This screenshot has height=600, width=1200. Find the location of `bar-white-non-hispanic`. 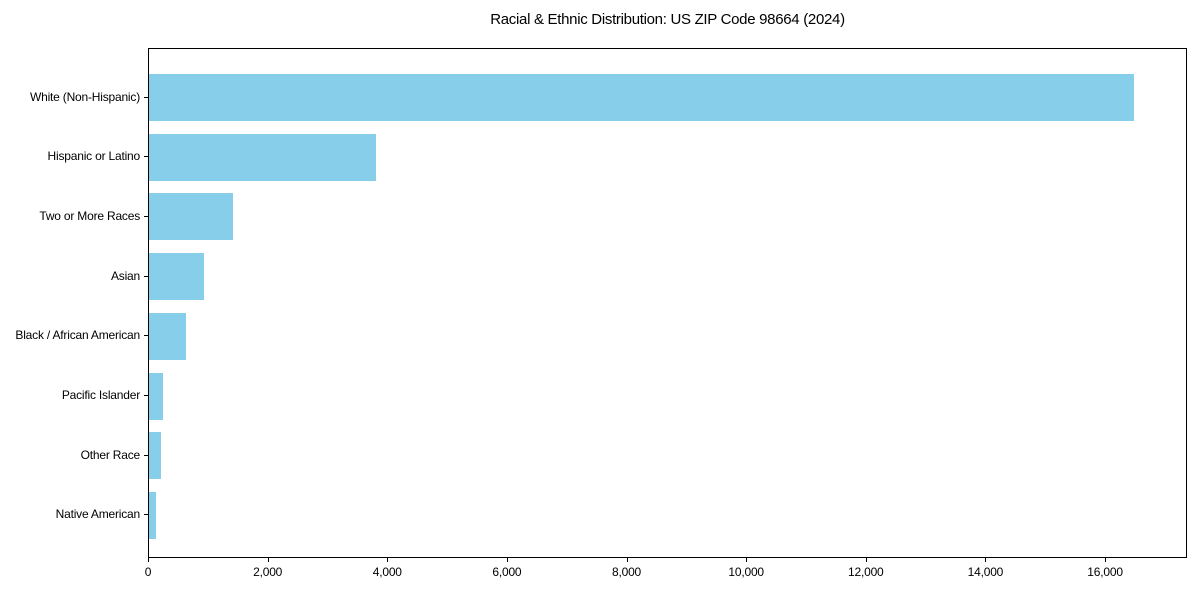

bar-white-non-hispanic is located at coordinates (642, 97).